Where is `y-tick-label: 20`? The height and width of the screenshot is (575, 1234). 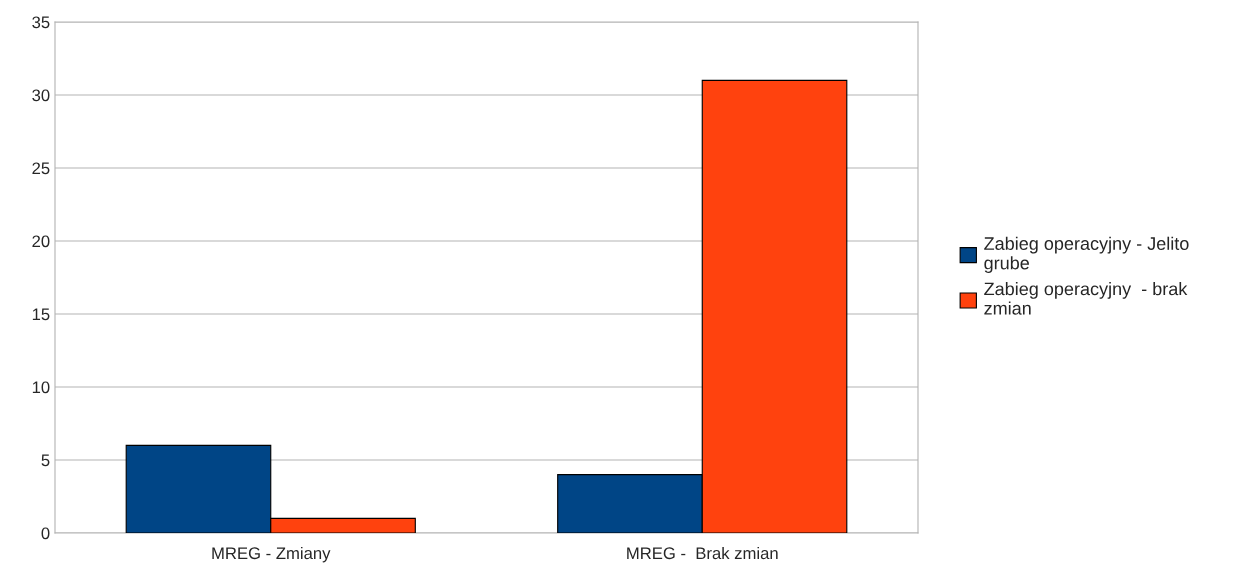
y-tick-label: 20 is located at coordinates (41, 241).